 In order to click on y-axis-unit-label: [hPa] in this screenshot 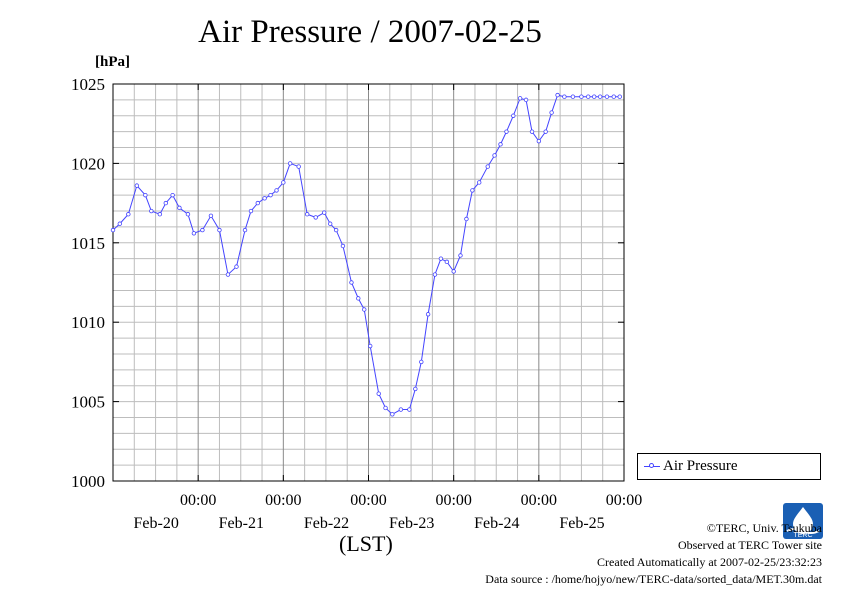, I will do `click(112, 62)`.